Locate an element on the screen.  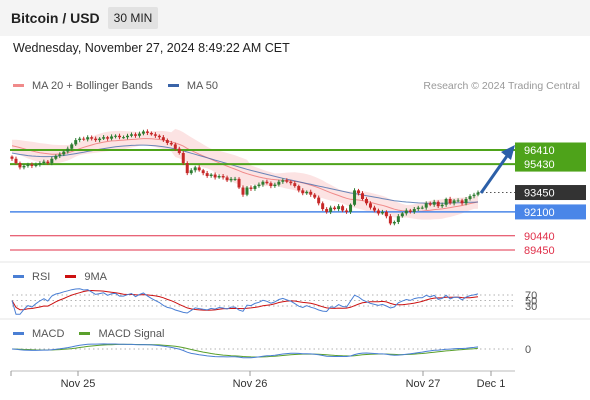
macd-legend: MACD MACD Signal is located at coordinates (88, 334).